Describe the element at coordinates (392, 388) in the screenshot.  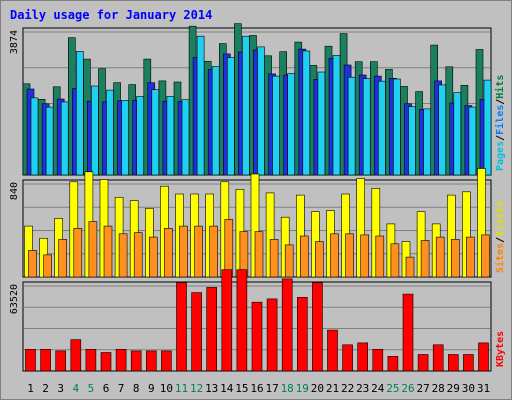
I see `x-tick-label-day-25: 25` at that location.